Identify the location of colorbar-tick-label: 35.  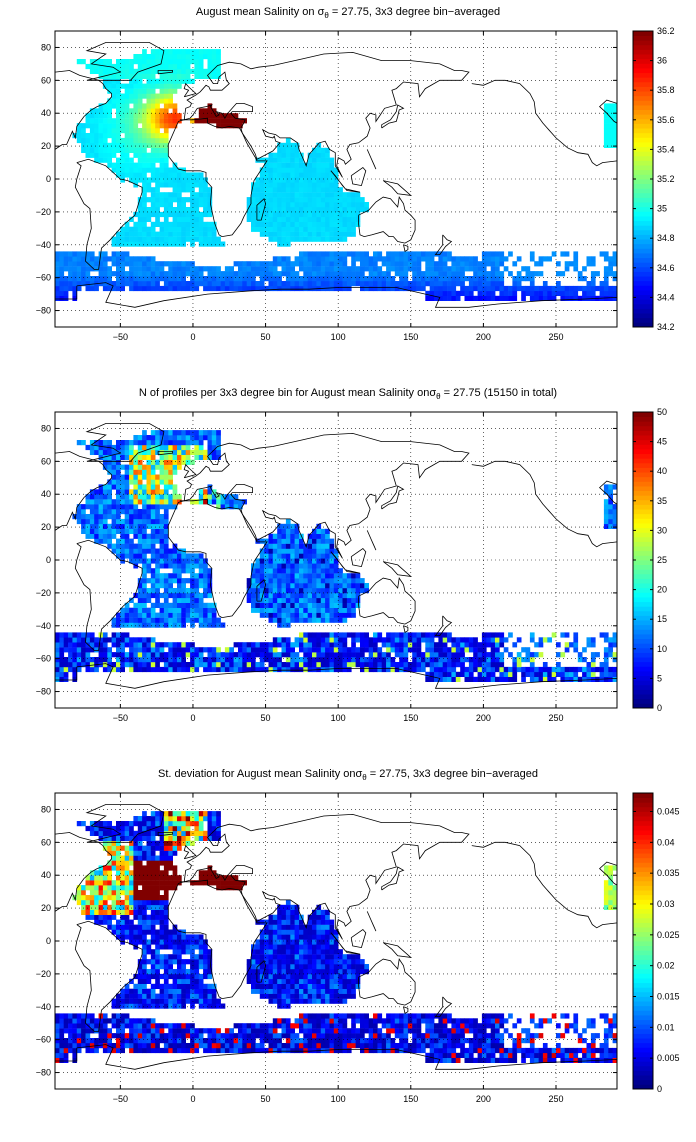
(662, 209).